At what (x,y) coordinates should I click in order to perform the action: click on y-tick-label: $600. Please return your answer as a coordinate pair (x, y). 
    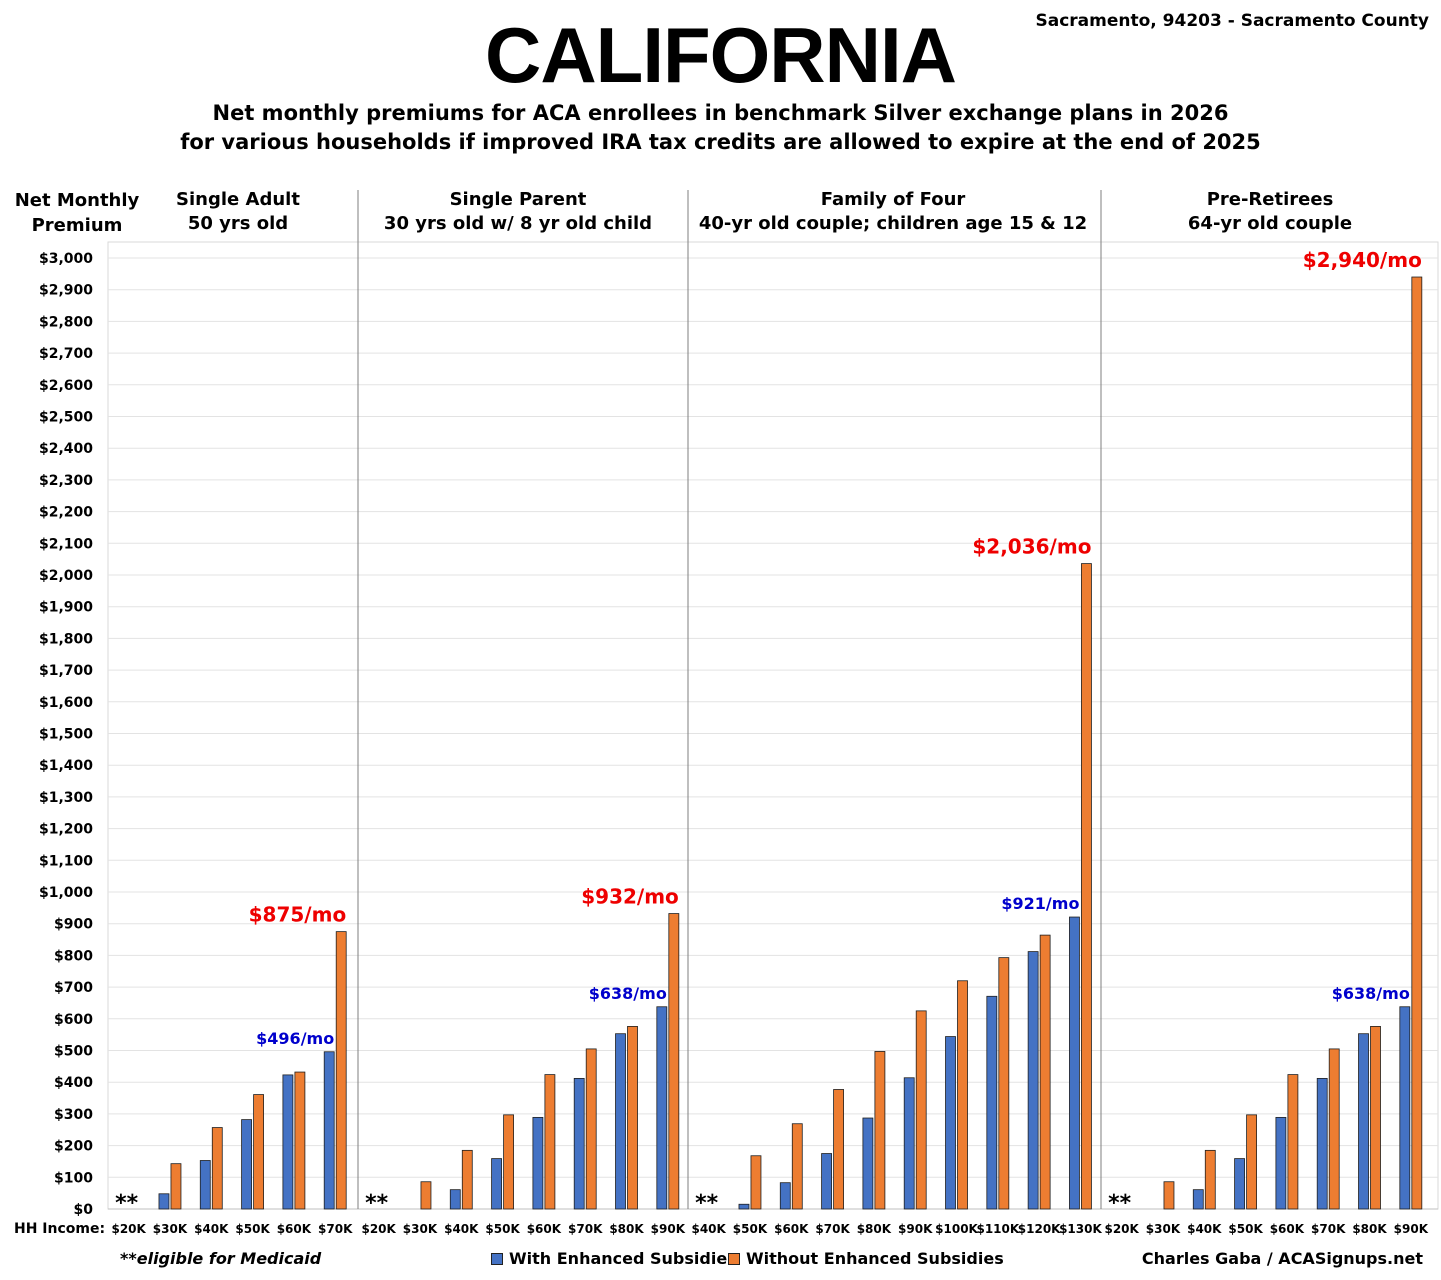
    Looking at the image, I should click on (73, 1020).